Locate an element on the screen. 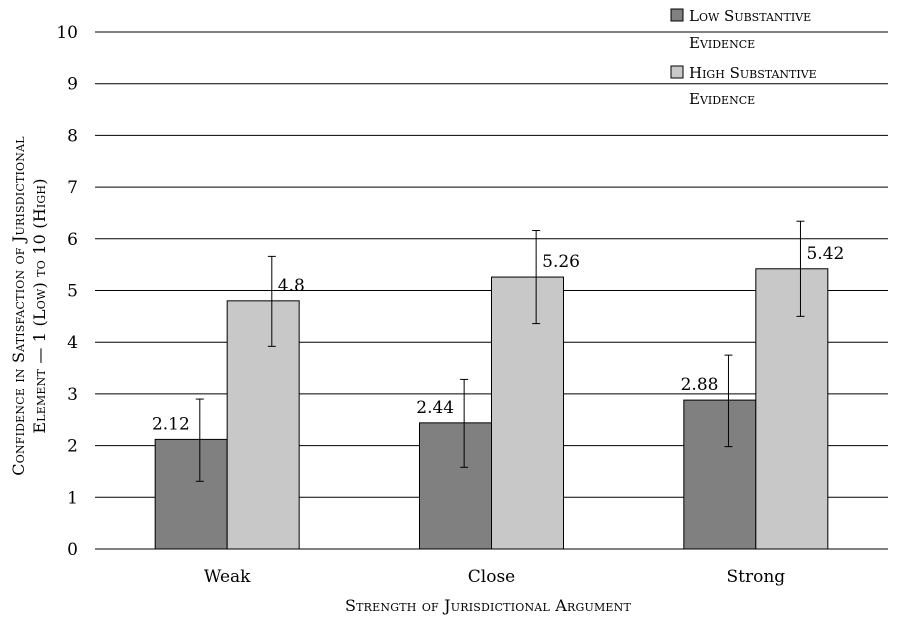 This screenshot has height=621, width=900. y-axis-ticks: 0 1 2 3 4 5 6 7 8 9 10 is located at coordinates (67, 291).